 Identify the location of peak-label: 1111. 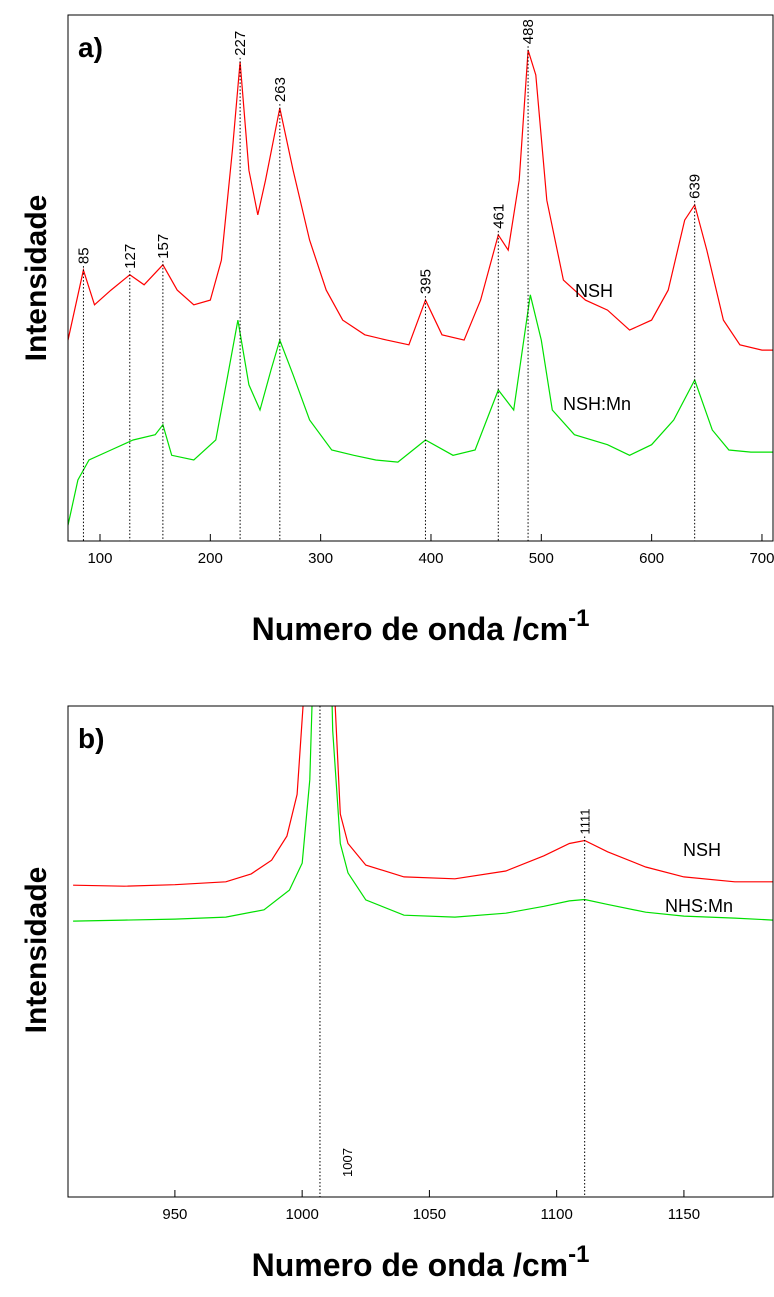
(585, 822).